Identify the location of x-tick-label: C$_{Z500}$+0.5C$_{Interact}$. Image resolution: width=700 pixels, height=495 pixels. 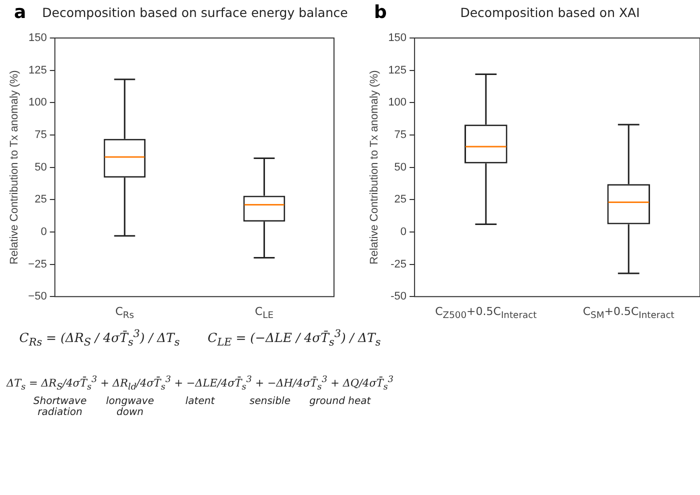
(486, 312).